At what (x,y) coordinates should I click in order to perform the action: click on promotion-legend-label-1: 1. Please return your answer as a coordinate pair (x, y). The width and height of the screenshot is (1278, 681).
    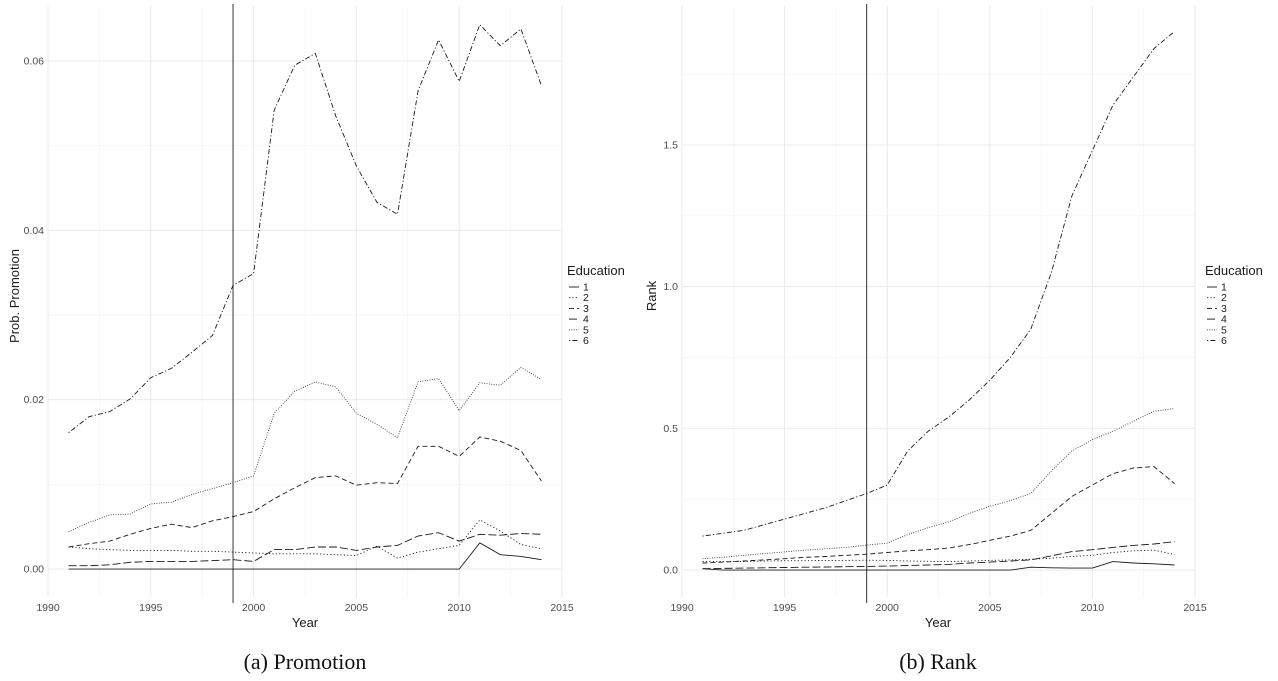
    Looking at the image, I should click on (586, 288).